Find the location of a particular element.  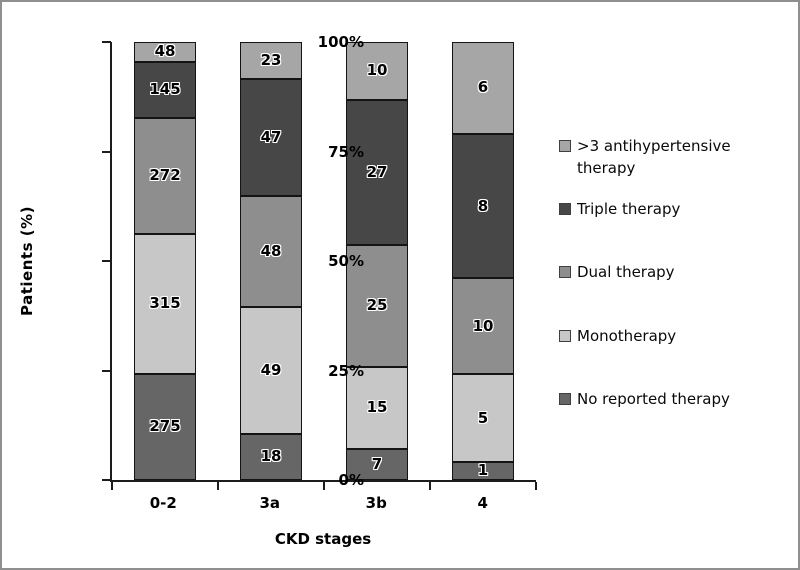

legend-item-label: Dual therapy is located at coordinates (626, 272).